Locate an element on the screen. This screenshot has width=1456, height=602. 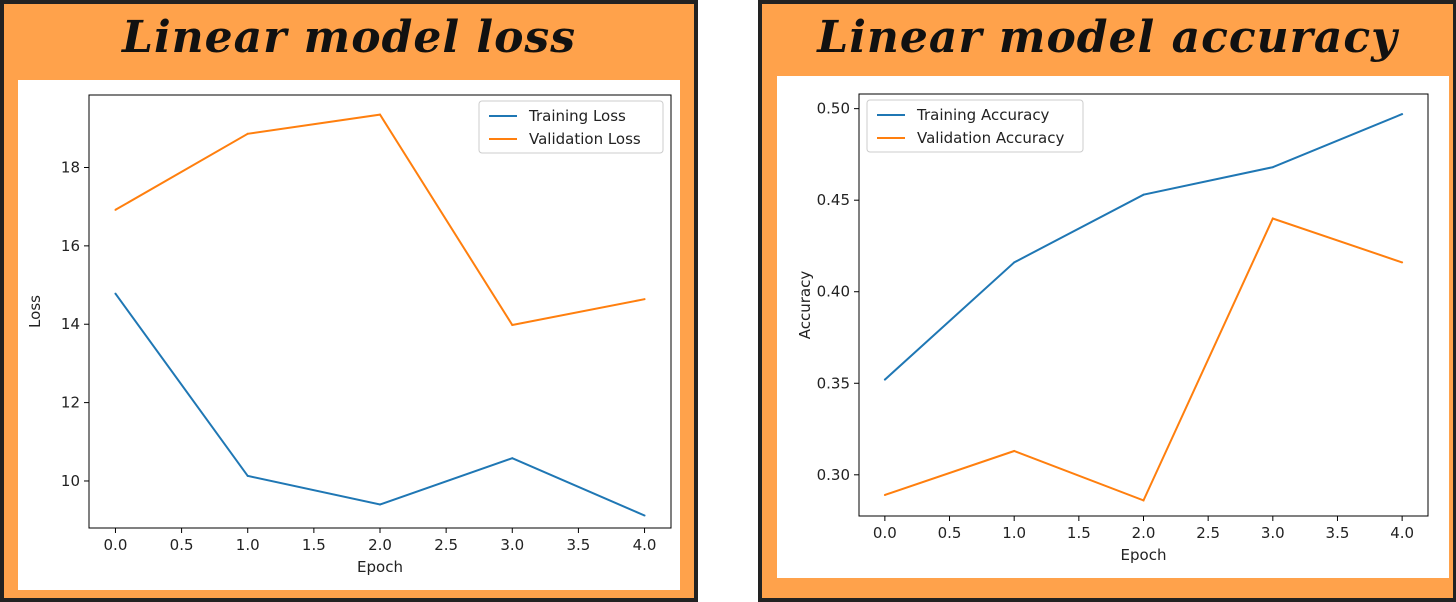
loss-x-tick-label: 2.5 is located at coordinates (446, 545).